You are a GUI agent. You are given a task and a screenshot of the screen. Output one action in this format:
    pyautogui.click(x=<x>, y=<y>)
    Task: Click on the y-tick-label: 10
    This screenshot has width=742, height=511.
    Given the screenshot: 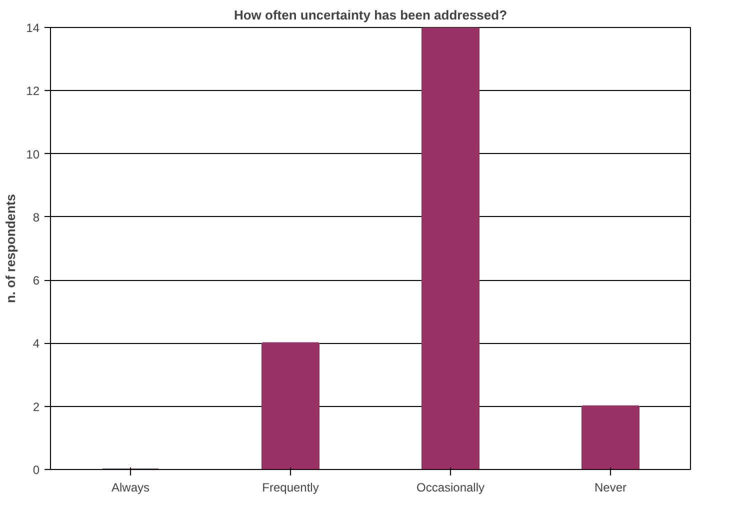 What is the action you would take?
    pyautogui.click(x=33, y=154)
    